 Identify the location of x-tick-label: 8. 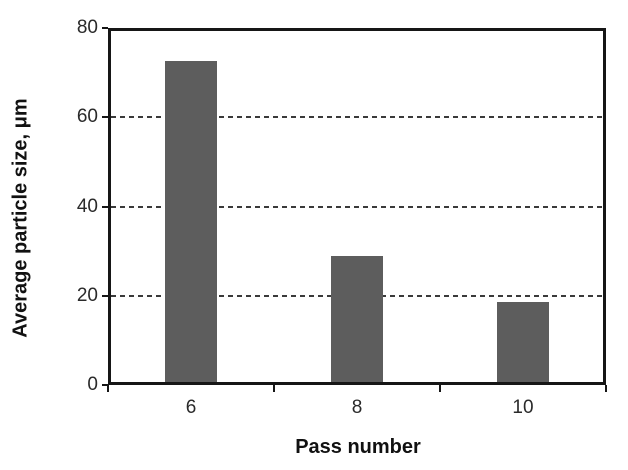
(357, 407).